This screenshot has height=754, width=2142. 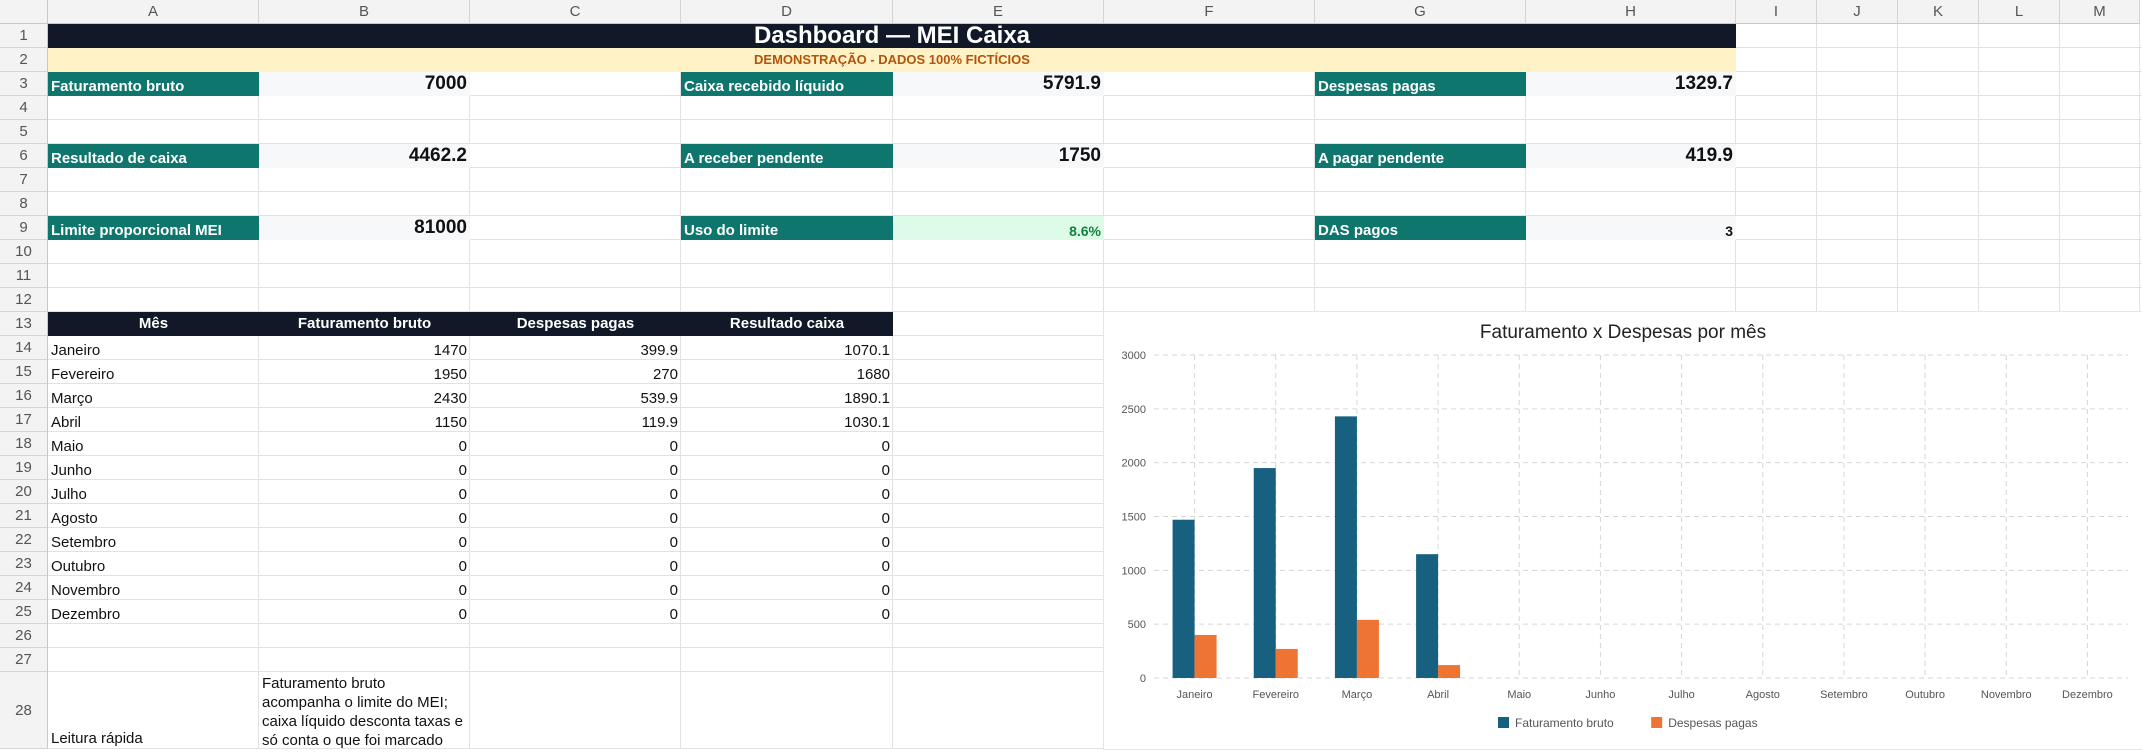 I want to click on table-month-cell: Maio, so click(x=67, y=446).